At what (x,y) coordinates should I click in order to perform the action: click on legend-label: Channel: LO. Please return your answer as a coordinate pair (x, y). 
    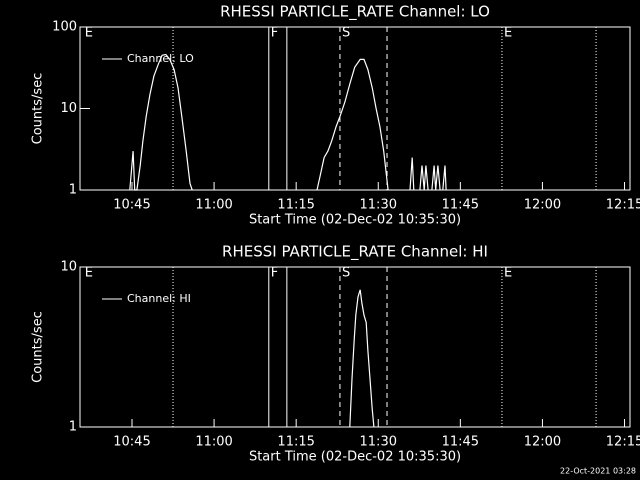
    Looking at the image, I should click on (160, 58).